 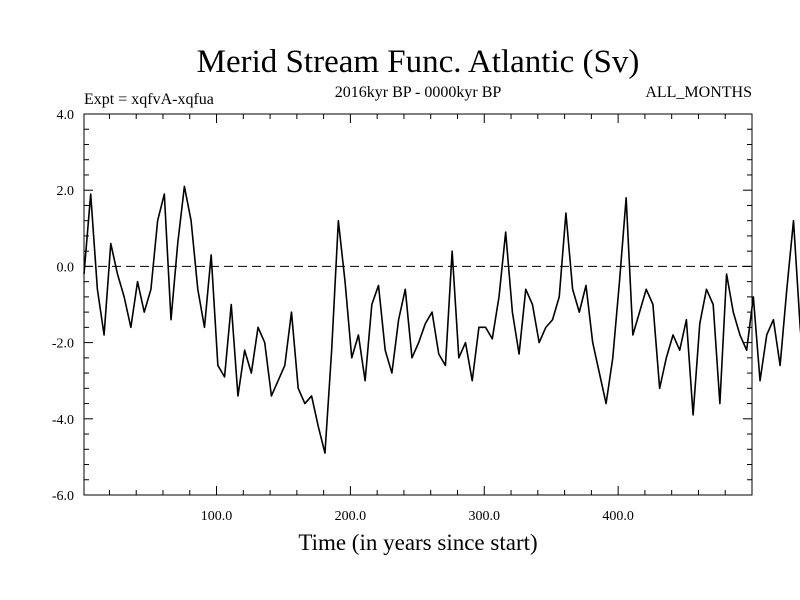 What do you see at coordinates (66, 191) in the screenshot?
I see `y-tick-label: 2.0` at bounding box center [66, 191].